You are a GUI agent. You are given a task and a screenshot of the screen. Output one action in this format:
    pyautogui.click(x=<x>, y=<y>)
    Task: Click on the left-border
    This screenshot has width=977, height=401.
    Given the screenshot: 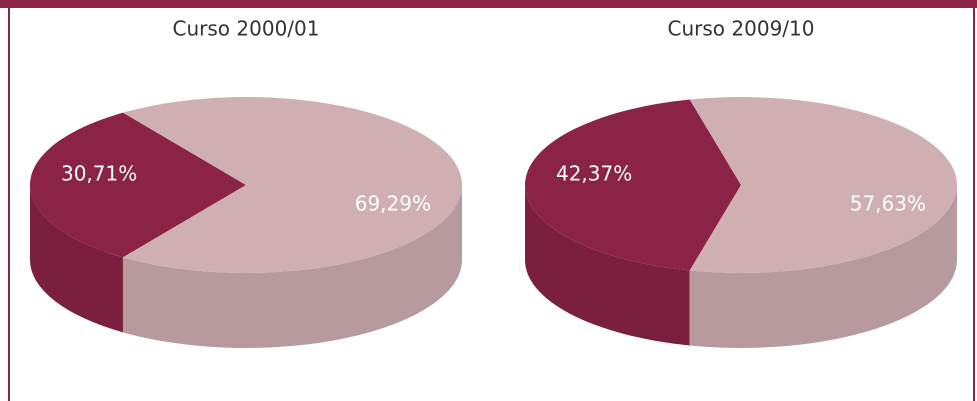 What is the action you would take?
    pyautogui.click(x=9, y=200)
    